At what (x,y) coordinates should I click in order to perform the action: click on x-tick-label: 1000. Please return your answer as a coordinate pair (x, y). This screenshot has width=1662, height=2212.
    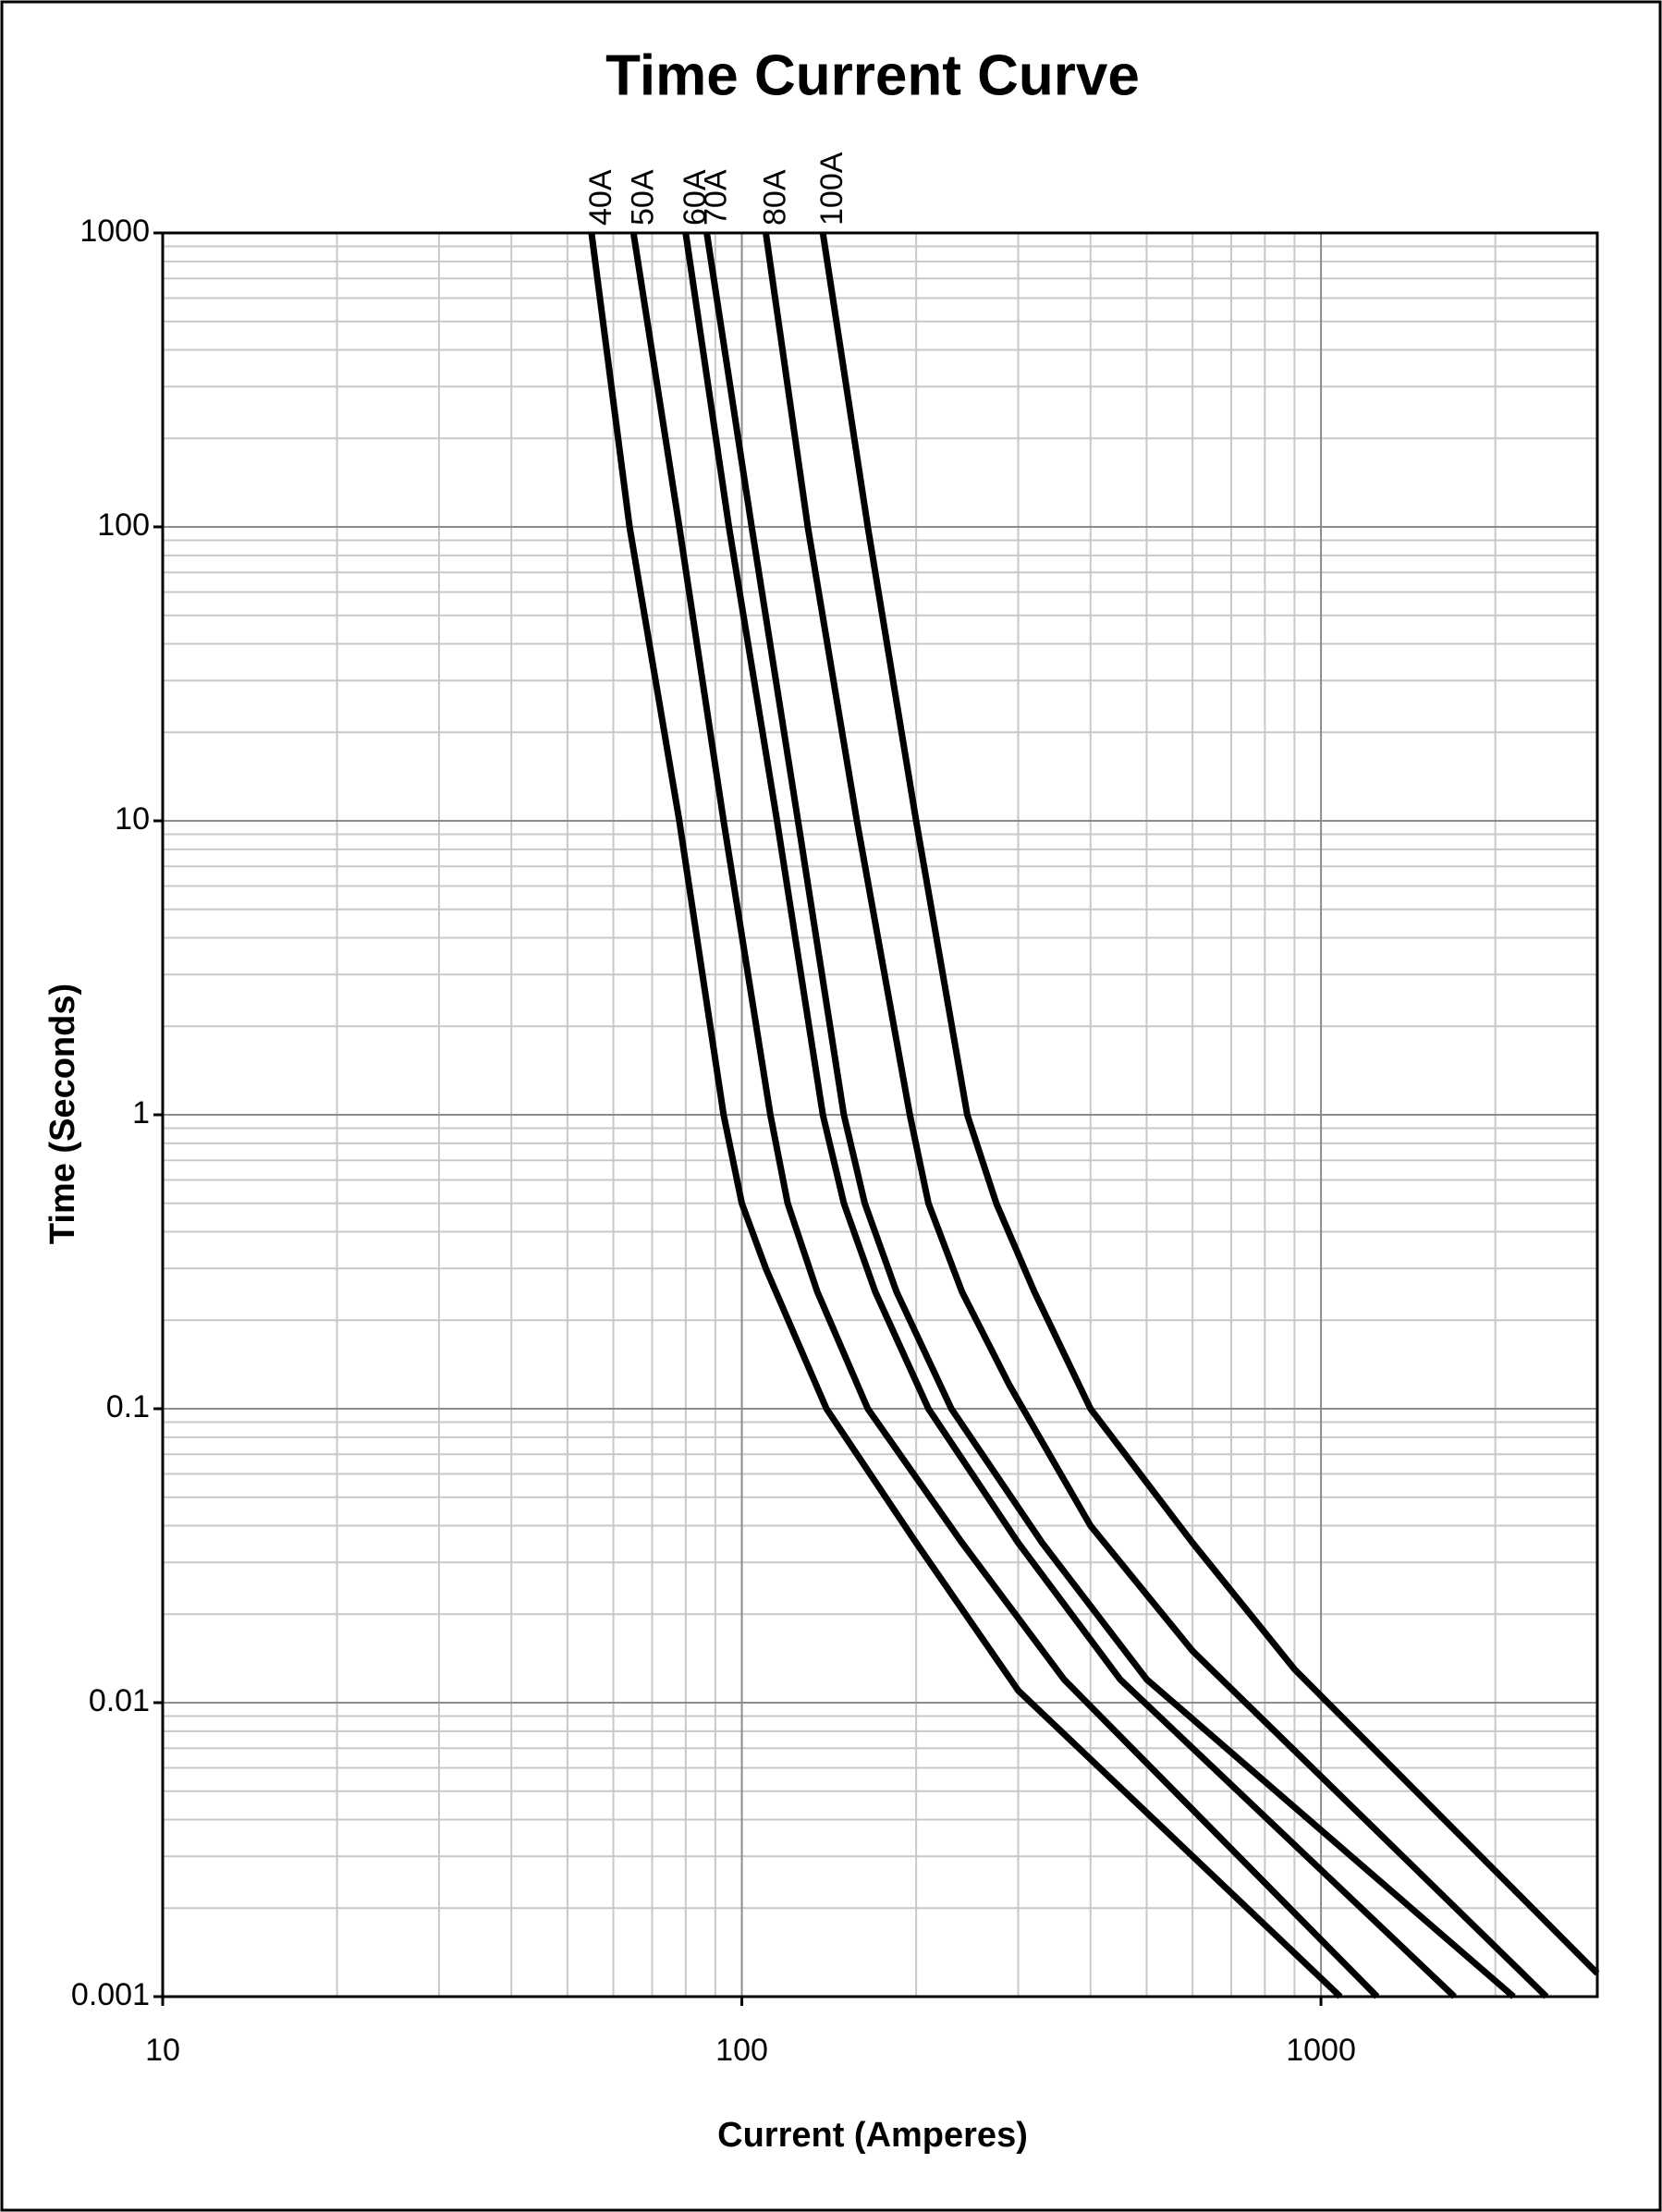
    Looking at the image, I should click on (1321, 2050).